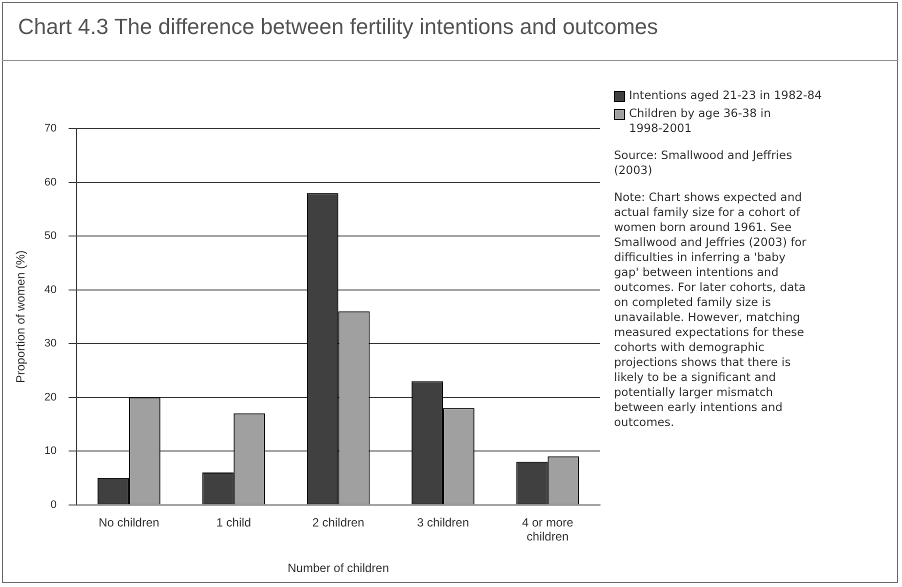 The image size is (902, 587). Describe the element at coordinates (50, 182) in the screenshot. I see `y-tick-label: 60` at that location.